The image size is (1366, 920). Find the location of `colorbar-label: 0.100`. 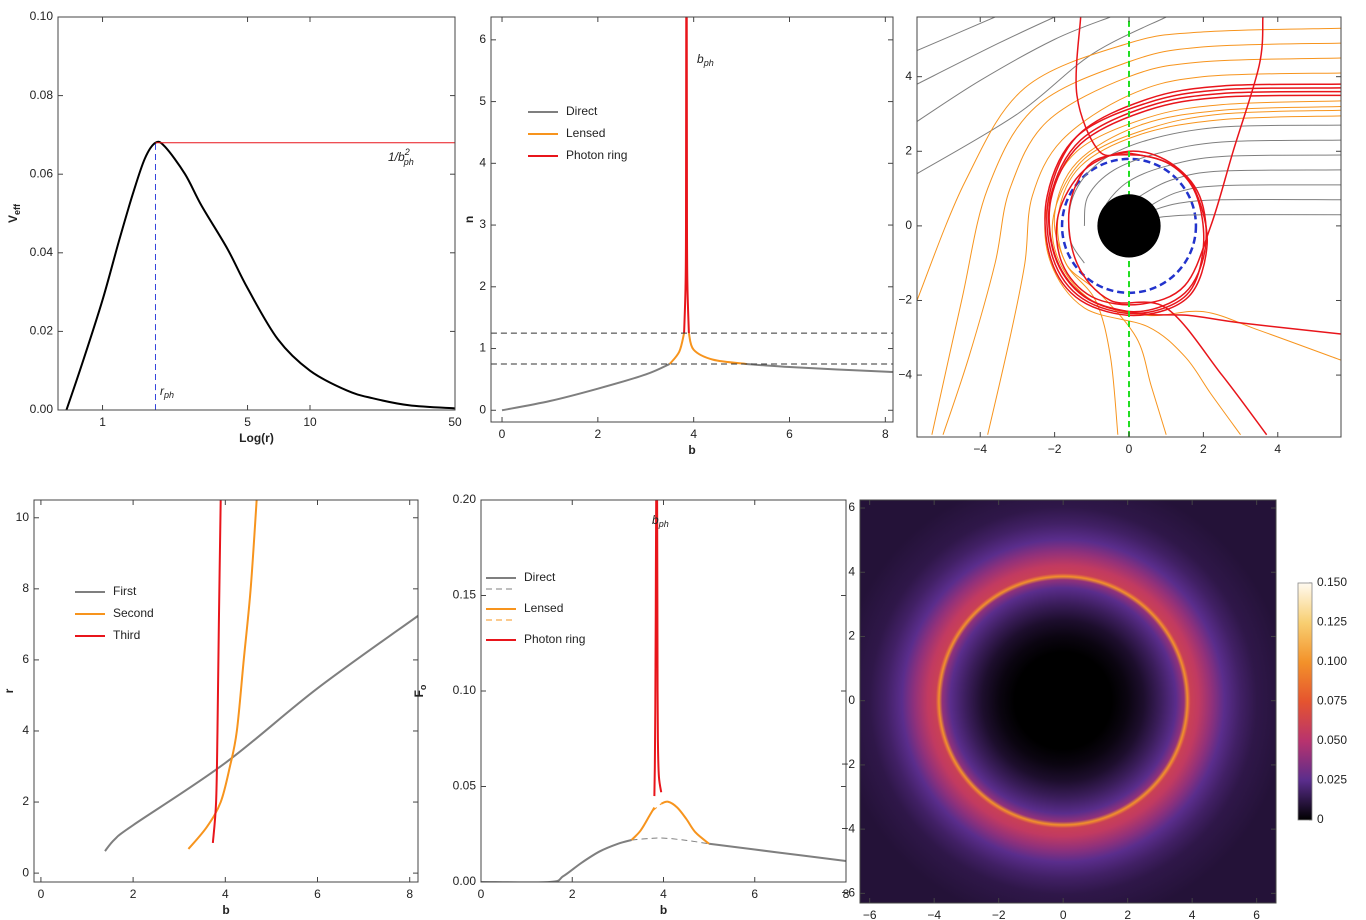

colorbar-label: 0.100 is located at coordinates (1332, 661).